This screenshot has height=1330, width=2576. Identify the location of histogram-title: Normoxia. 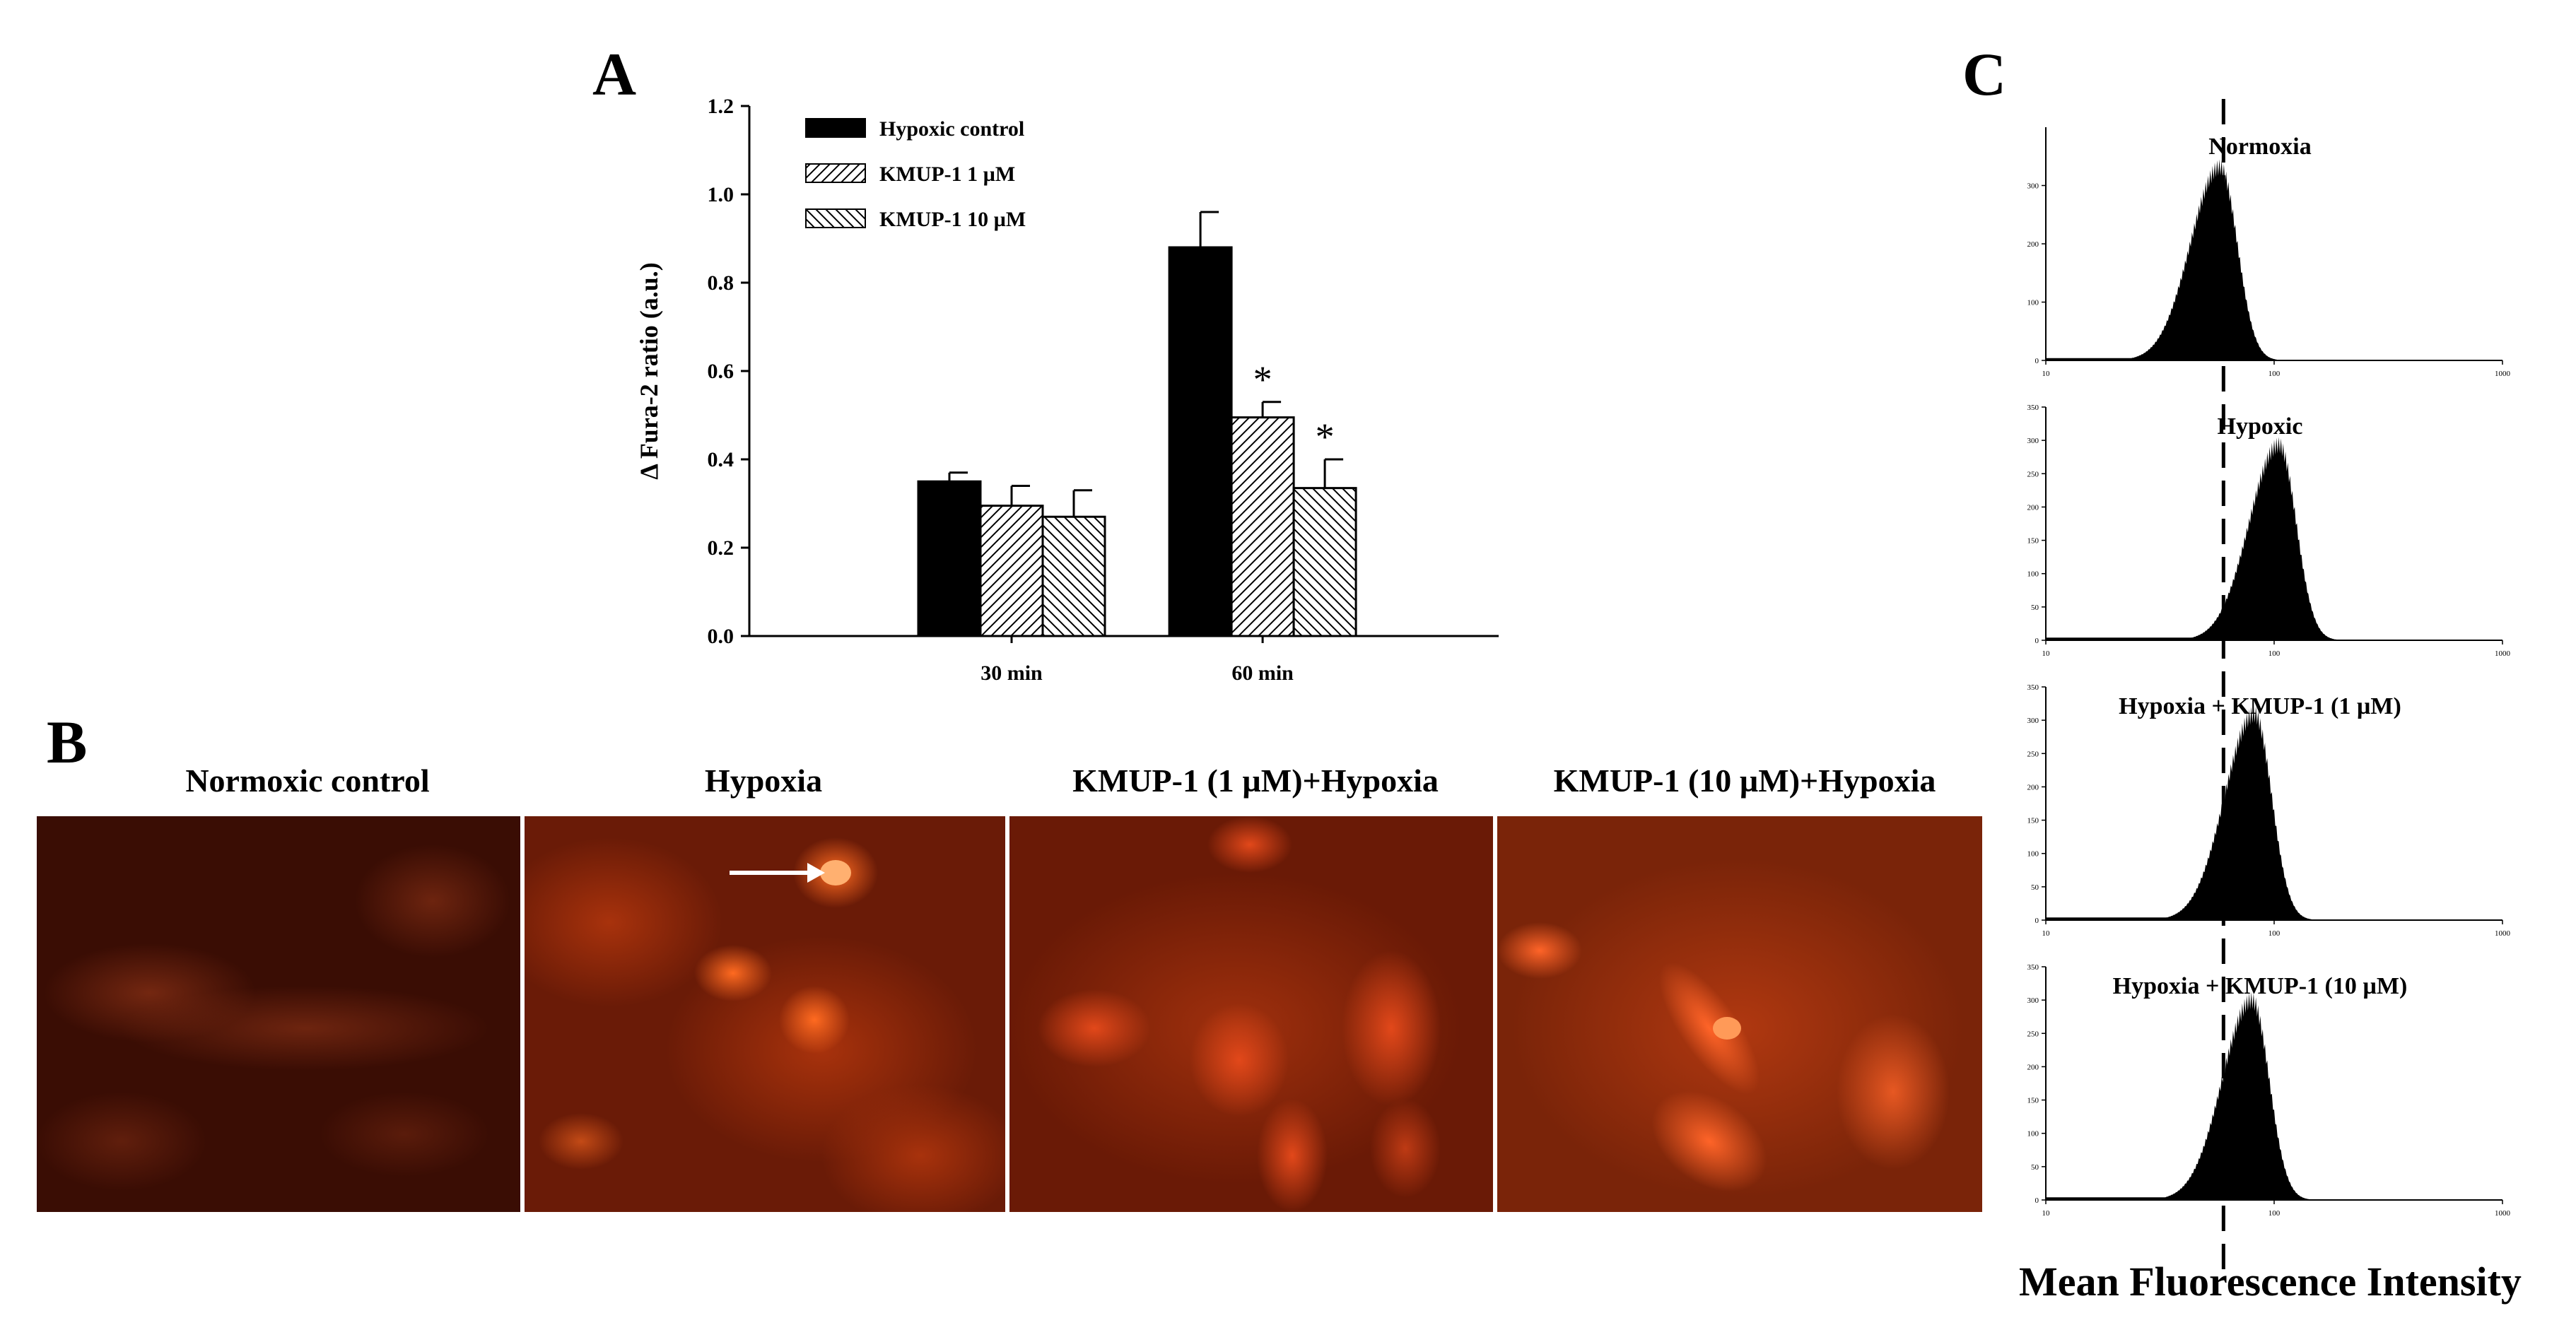
(2259, 147).